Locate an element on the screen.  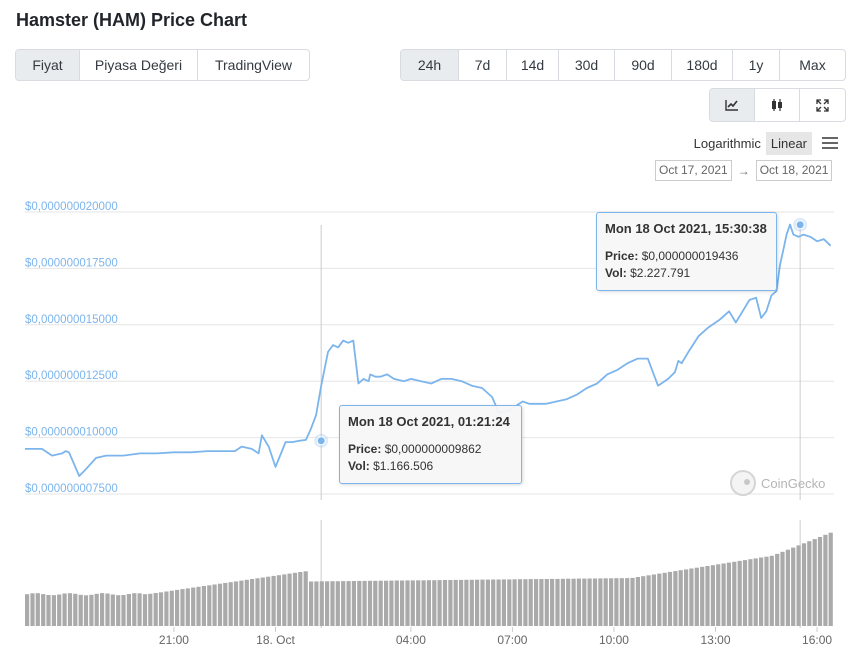
fullscreen-button is located at coordinates (822, 105).